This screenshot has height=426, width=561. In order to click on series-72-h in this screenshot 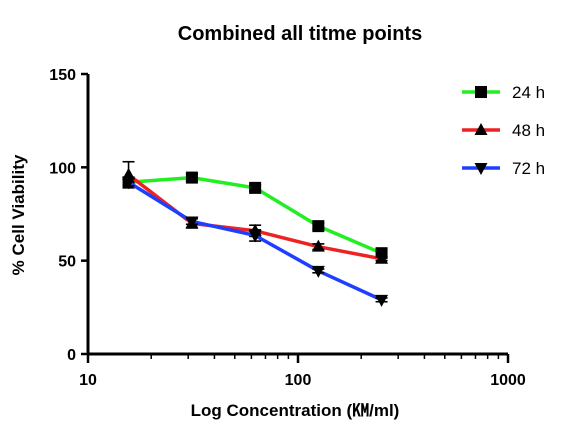, I will do `click(255, 242)`.